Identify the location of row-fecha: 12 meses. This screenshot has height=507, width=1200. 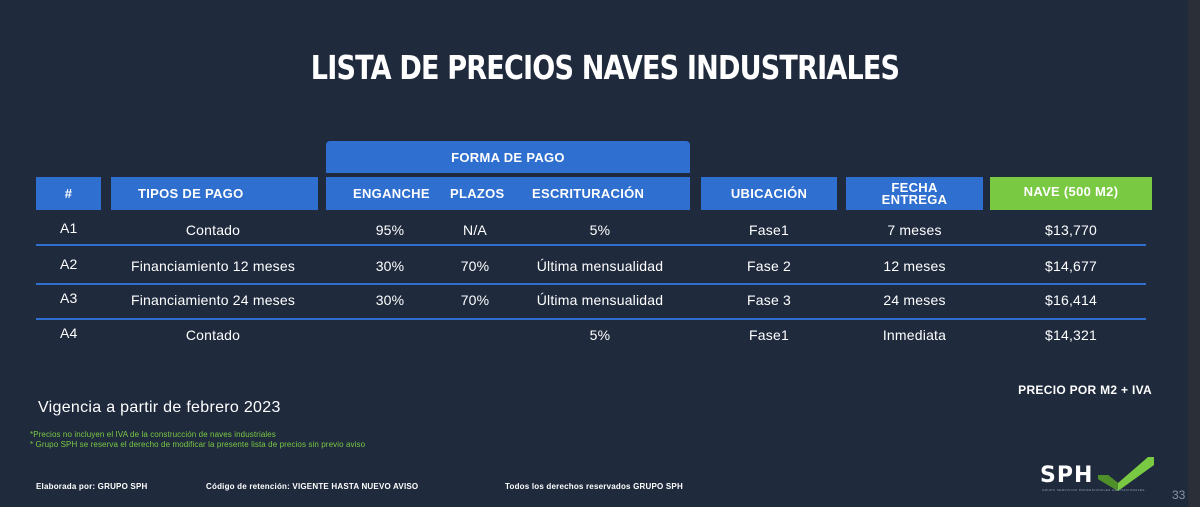
(914, 266).